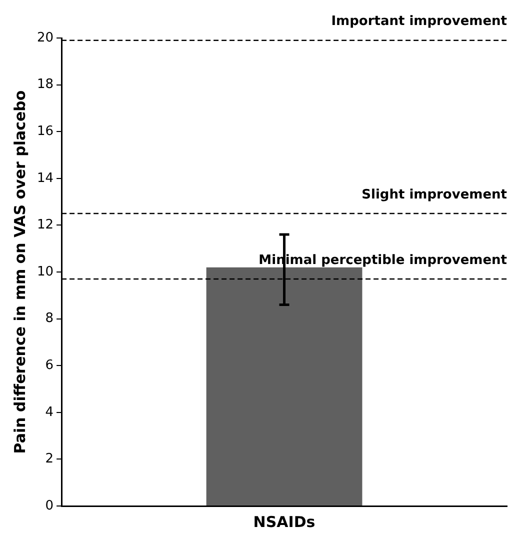 This screenshot has width=525, height=548. I want to click on y-tick-label: 6, so click(49, 365).